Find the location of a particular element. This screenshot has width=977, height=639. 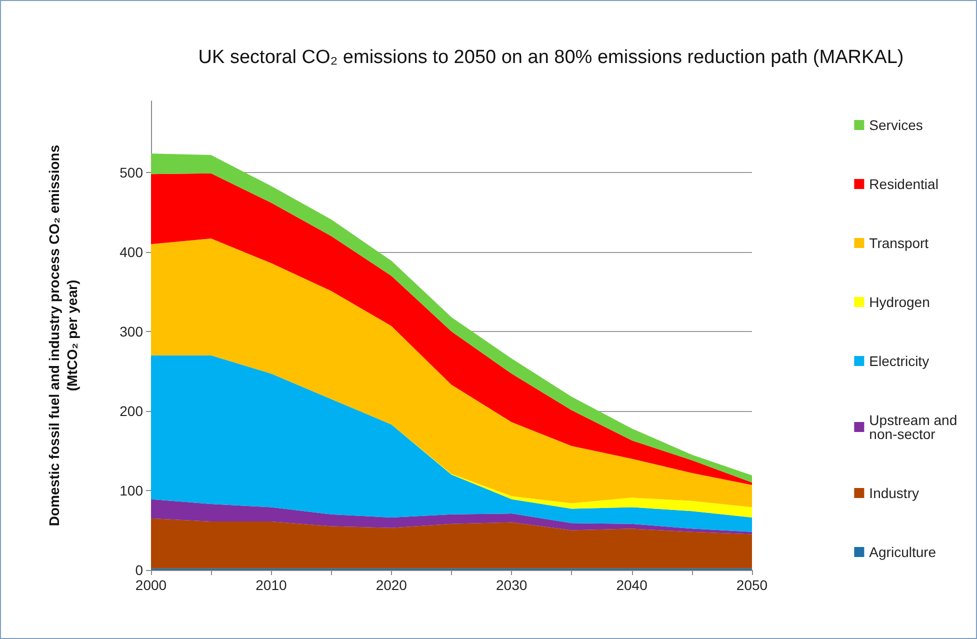

chart-title: UK sectoral CO₂ emissions to 2050 on an 80% emissions reduction path (MARKAL) is located at coordinates (551, 57).